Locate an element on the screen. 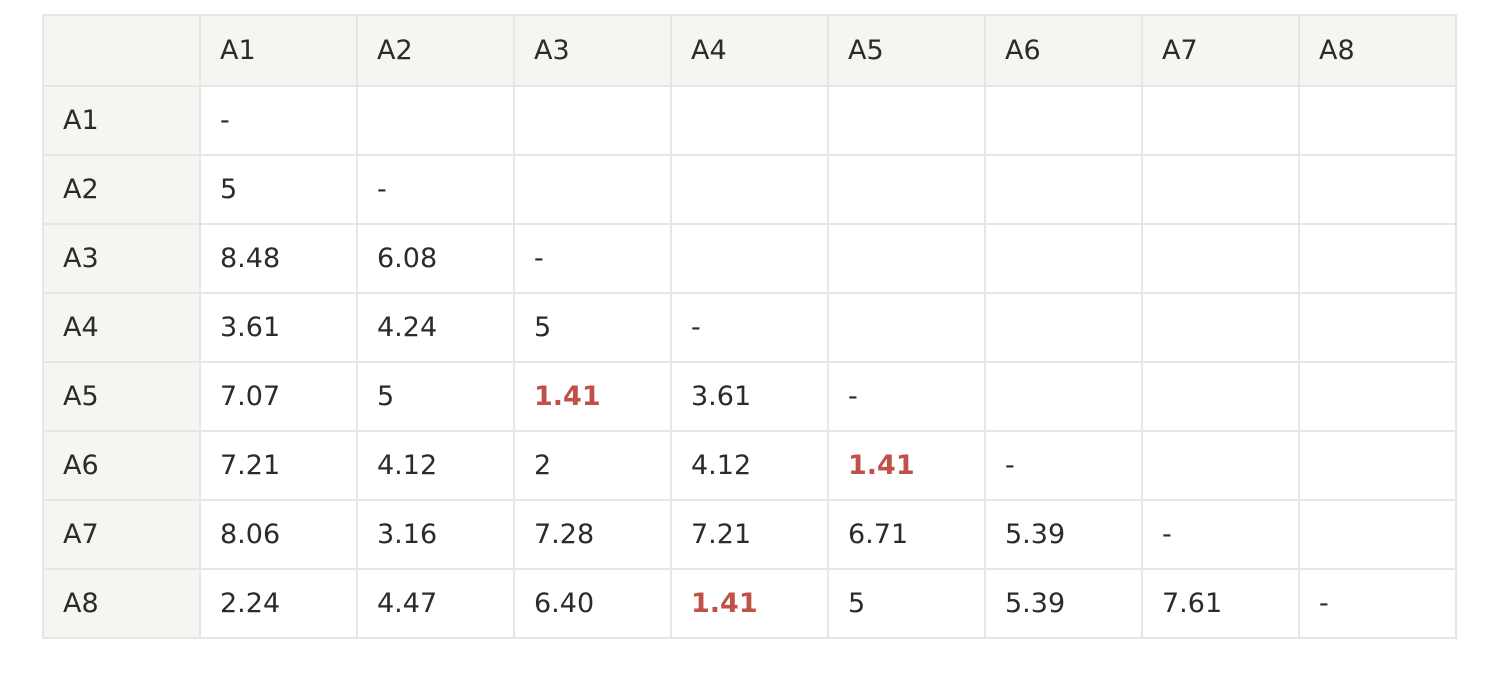  table-row: A1- is located at coordinates (749, 120).